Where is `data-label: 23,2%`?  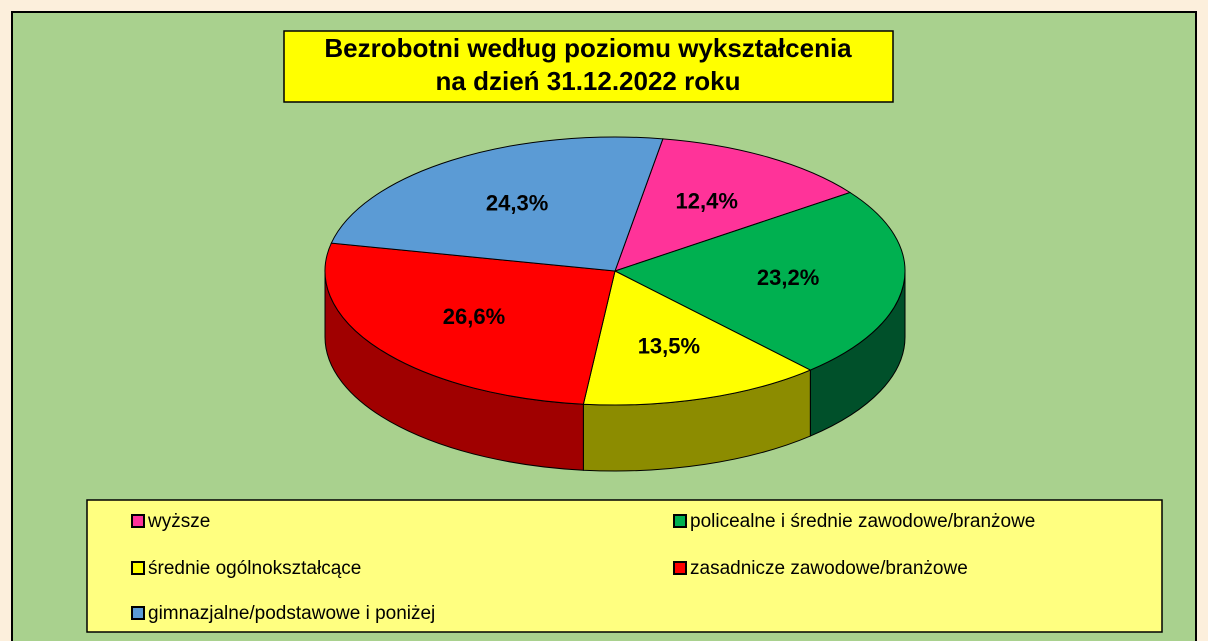
data-label: 23,2% is located at coordinates (788, 277).